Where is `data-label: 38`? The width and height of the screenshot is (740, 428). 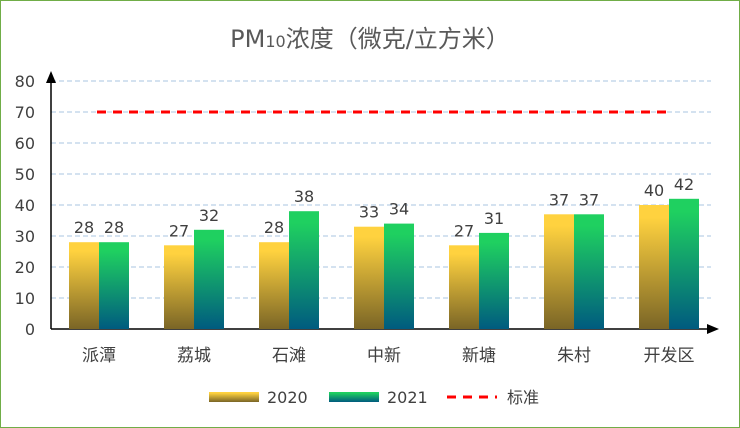 data-label: 38 is located at coordinates (304, 196).